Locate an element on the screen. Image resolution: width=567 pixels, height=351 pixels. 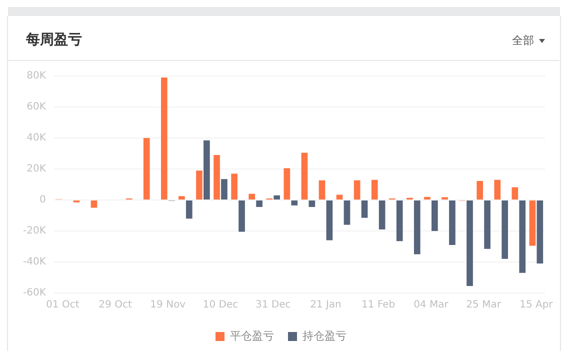
y-tick-label: 0 is located at coordinates (43, 200).